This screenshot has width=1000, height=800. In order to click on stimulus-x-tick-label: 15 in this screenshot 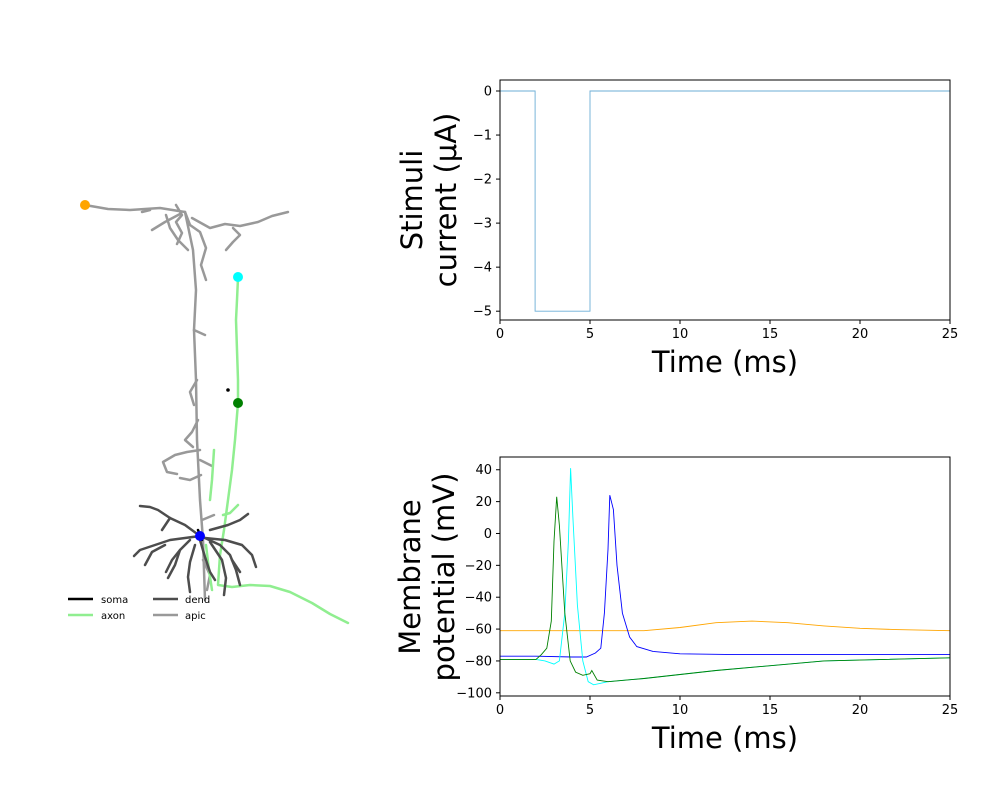, I will do `click(770, 334)`.